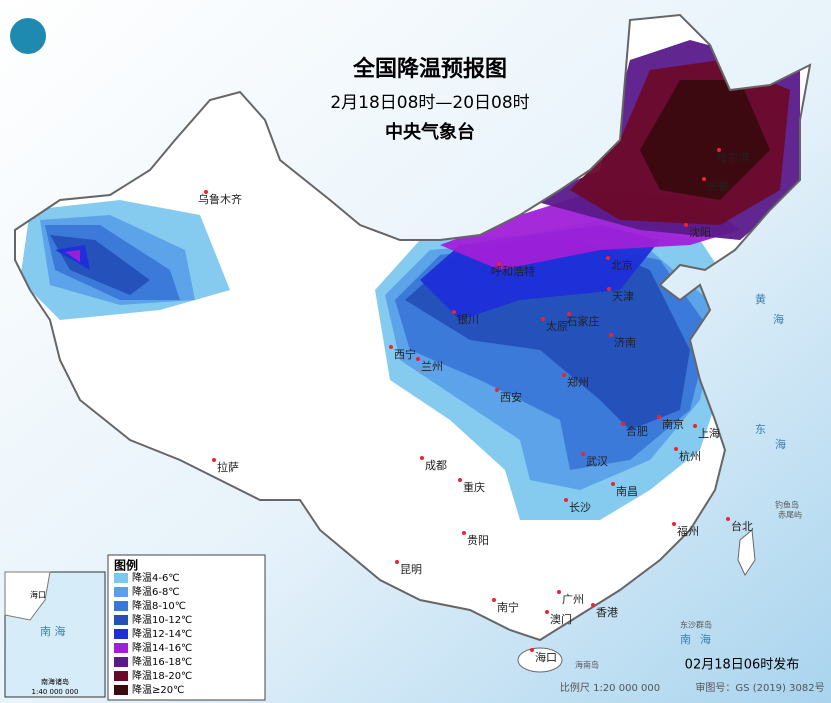 The height and width of the screenshot is (703, 831). What do you see at coordinates (474, 487) in the screenshot?
I see `city-label: 重庆` at bounding box center [474, 487].